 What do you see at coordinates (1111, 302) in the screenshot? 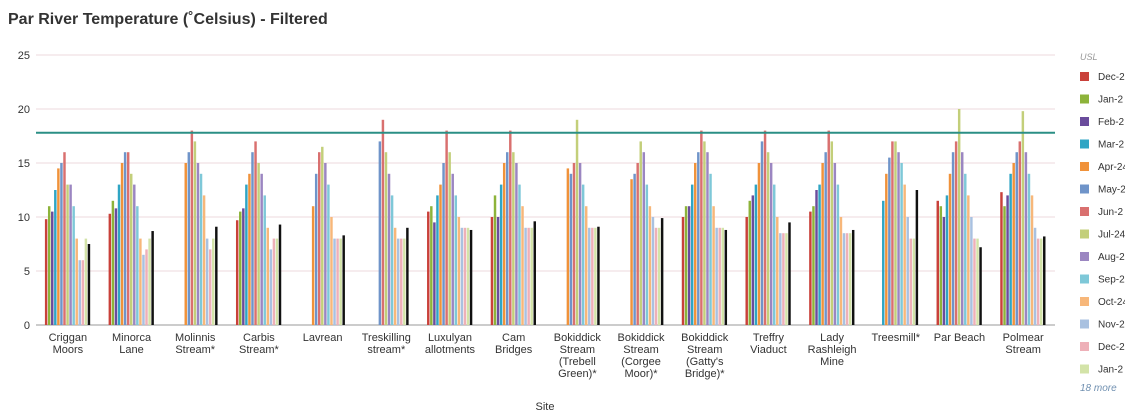
I see `legend-label: Oct-24` at bounding box center [1111, 302].